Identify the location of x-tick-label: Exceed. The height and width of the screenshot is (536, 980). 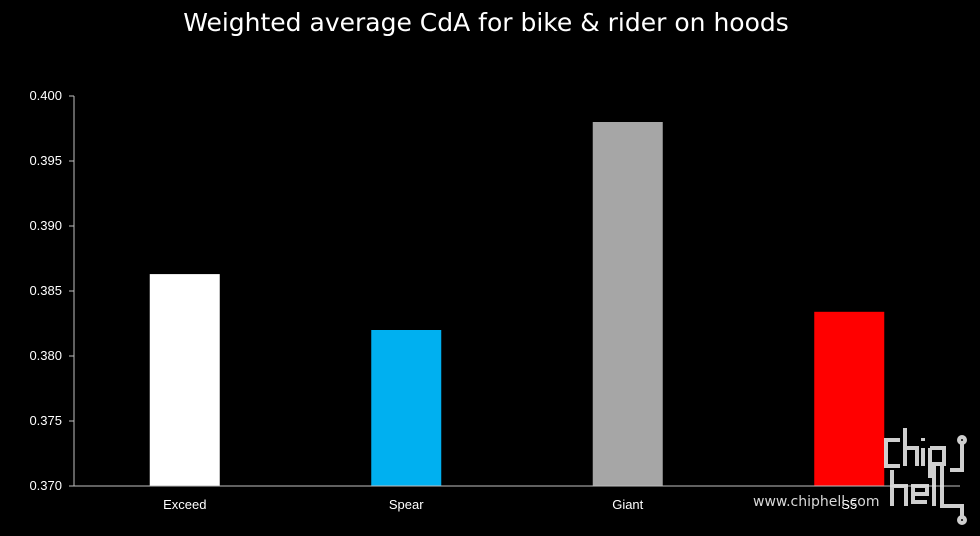
(184, 504).